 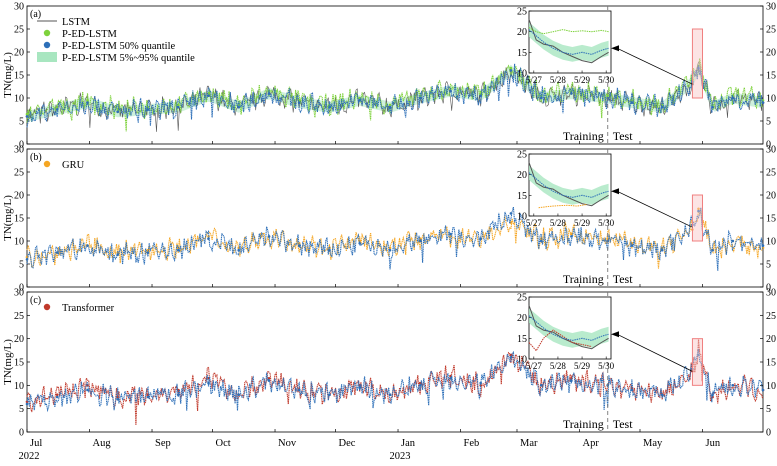 What do you see at coordinates (19, 339) in the screenshot?
I see `y-tick-label: 20` at bounding box center [19, 339].